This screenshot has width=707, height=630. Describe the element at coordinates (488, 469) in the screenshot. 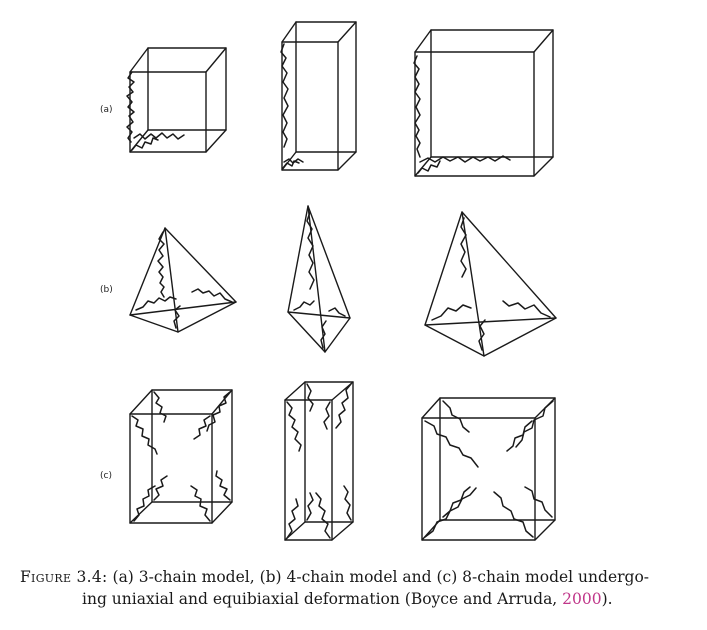

I see `panel-c-equibiaxial` at that location.